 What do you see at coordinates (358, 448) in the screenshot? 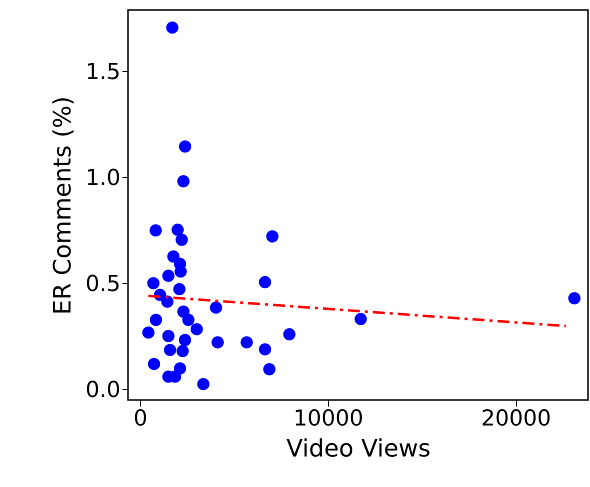
I see `x-axis-title: Video Views` at bounding box center [358, 448].